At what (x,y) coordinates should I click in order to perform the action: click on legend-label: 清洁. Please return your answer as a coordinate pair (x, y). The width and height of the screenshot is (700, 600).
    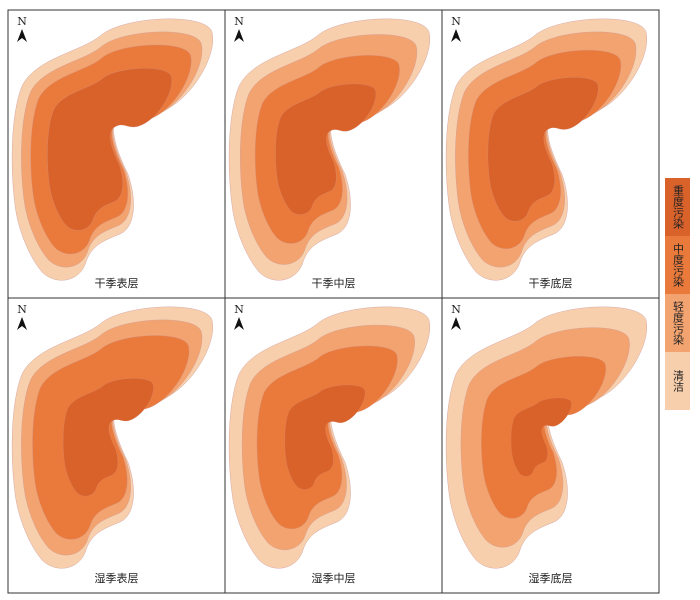
    Looking at the image, I should click on (678, 381).